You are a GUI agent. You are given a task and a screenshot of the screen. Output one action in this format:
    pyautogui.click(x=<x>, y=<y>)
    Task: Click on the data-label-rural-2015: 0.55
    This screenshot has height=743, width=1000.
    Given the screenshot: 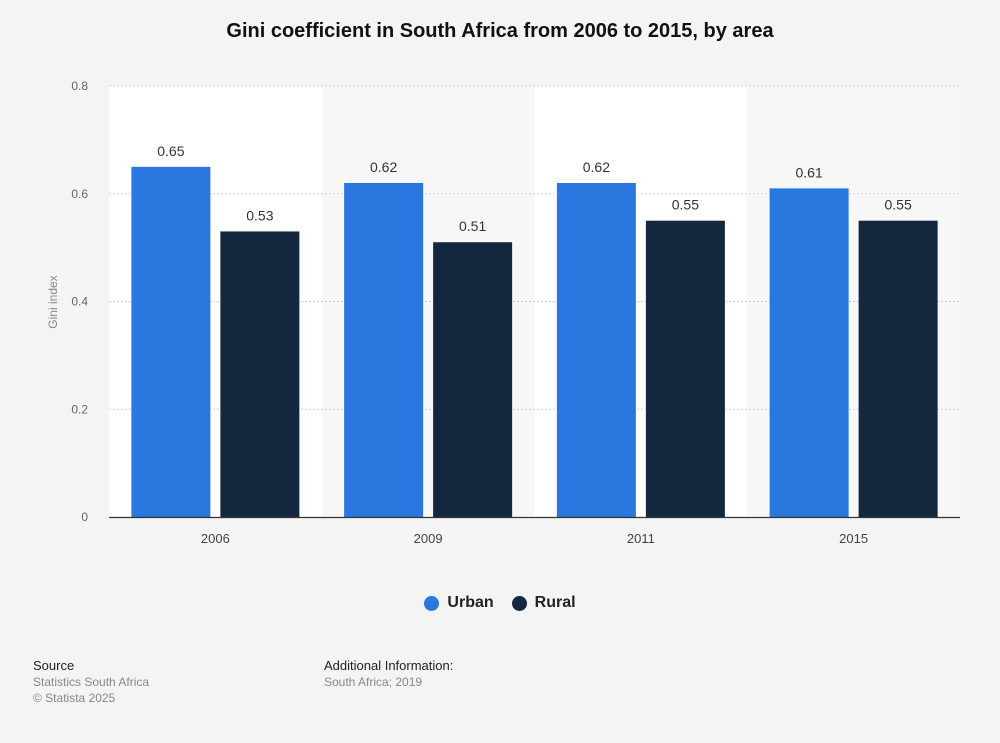 What is the action you would take?
    pyautogui.click(x=898, y=205)
    